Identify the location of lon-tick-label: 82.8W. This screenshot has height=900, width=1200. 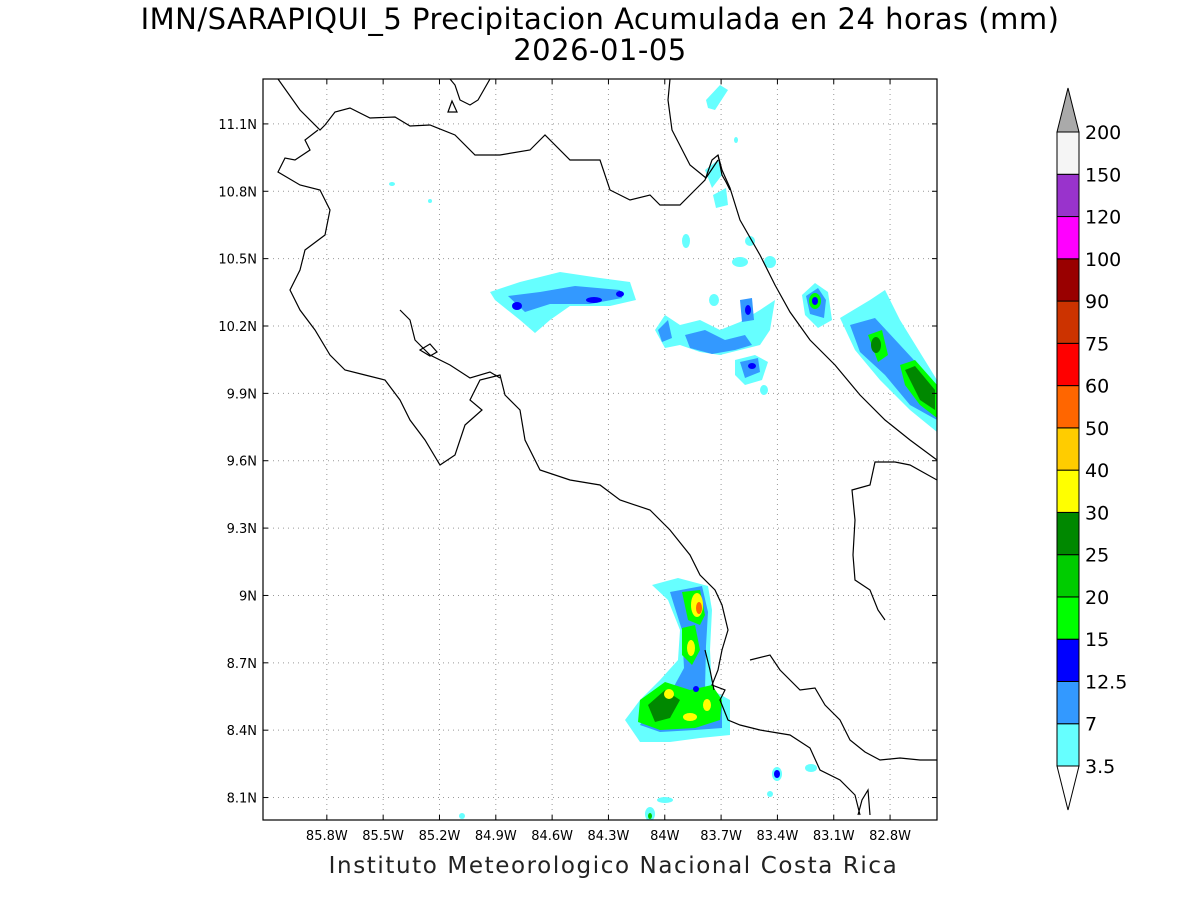
(890, 836).